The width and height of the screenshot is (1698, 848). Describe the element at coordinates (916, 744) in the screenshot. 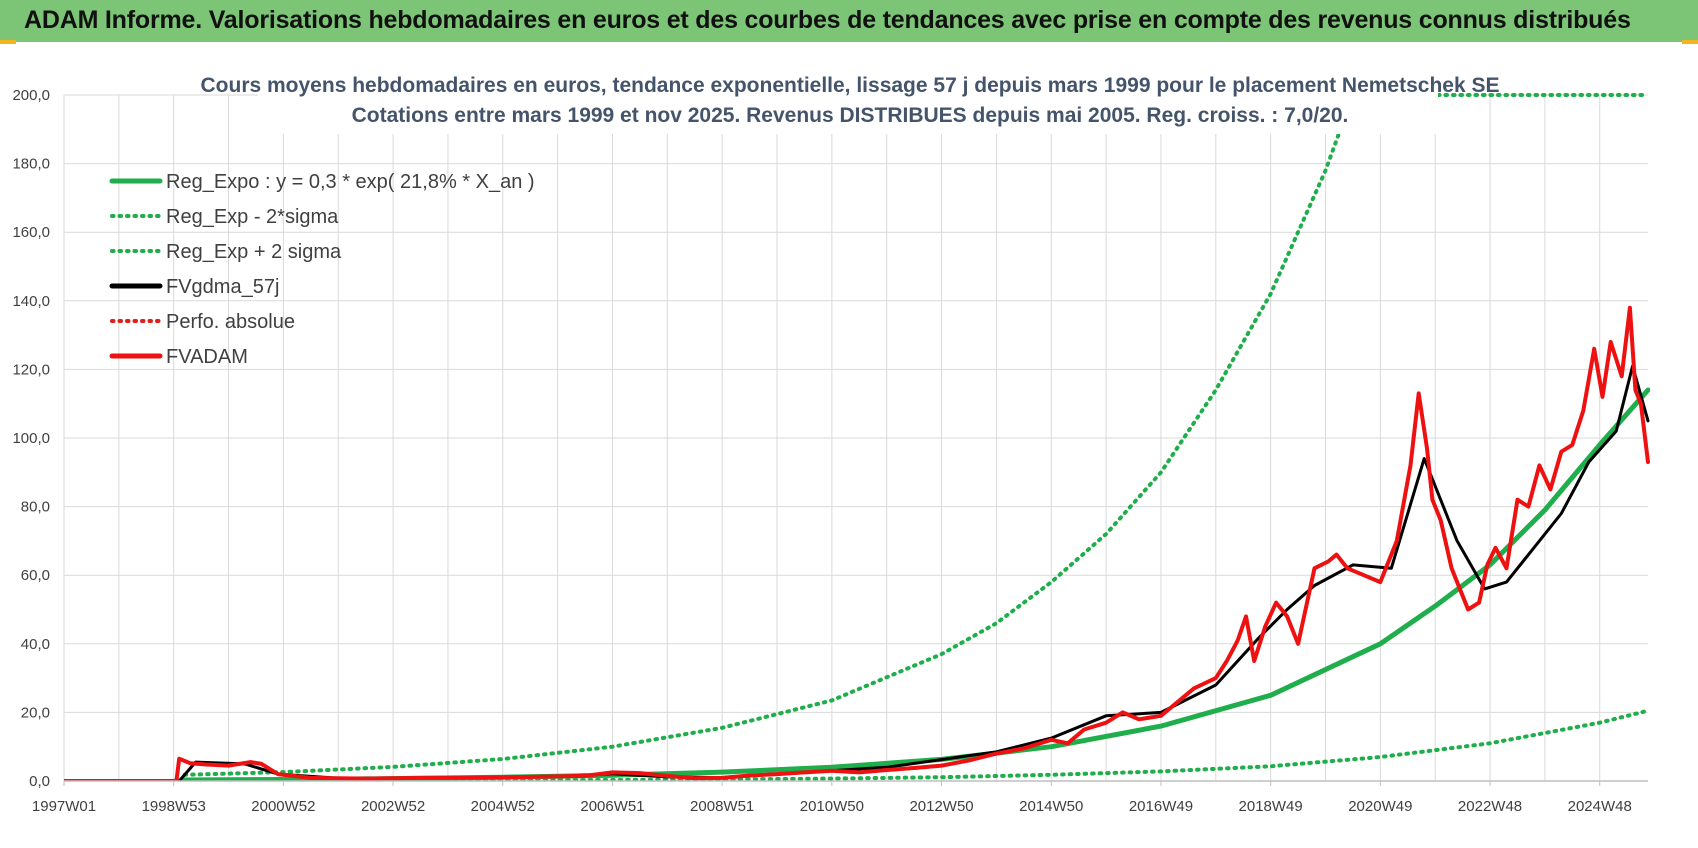

I see `series-line-reg-exp-minus-2sigma` at that location.